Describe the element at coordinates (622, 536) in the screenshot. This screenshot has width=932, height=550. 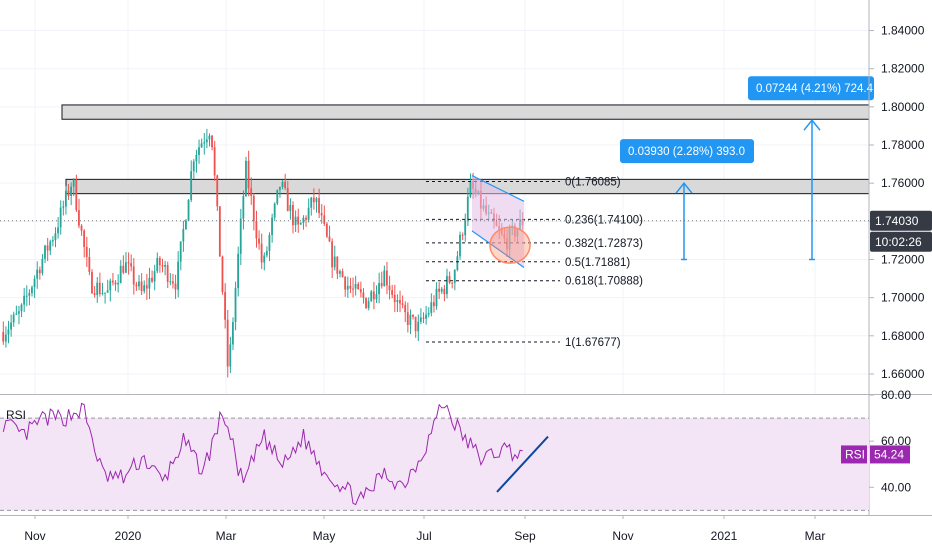
I see `time-tick-label: Nov` at that location.